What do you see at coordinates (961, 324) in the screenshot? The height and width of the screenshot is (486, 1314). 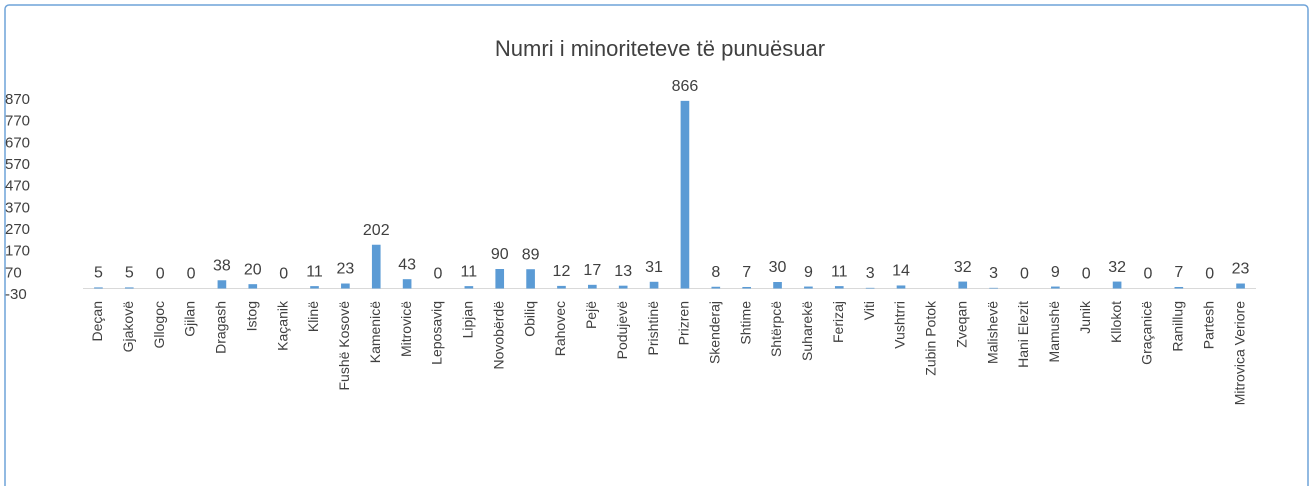 I see `x-tick-label: Zveqan` at bounding box center [961, 324].